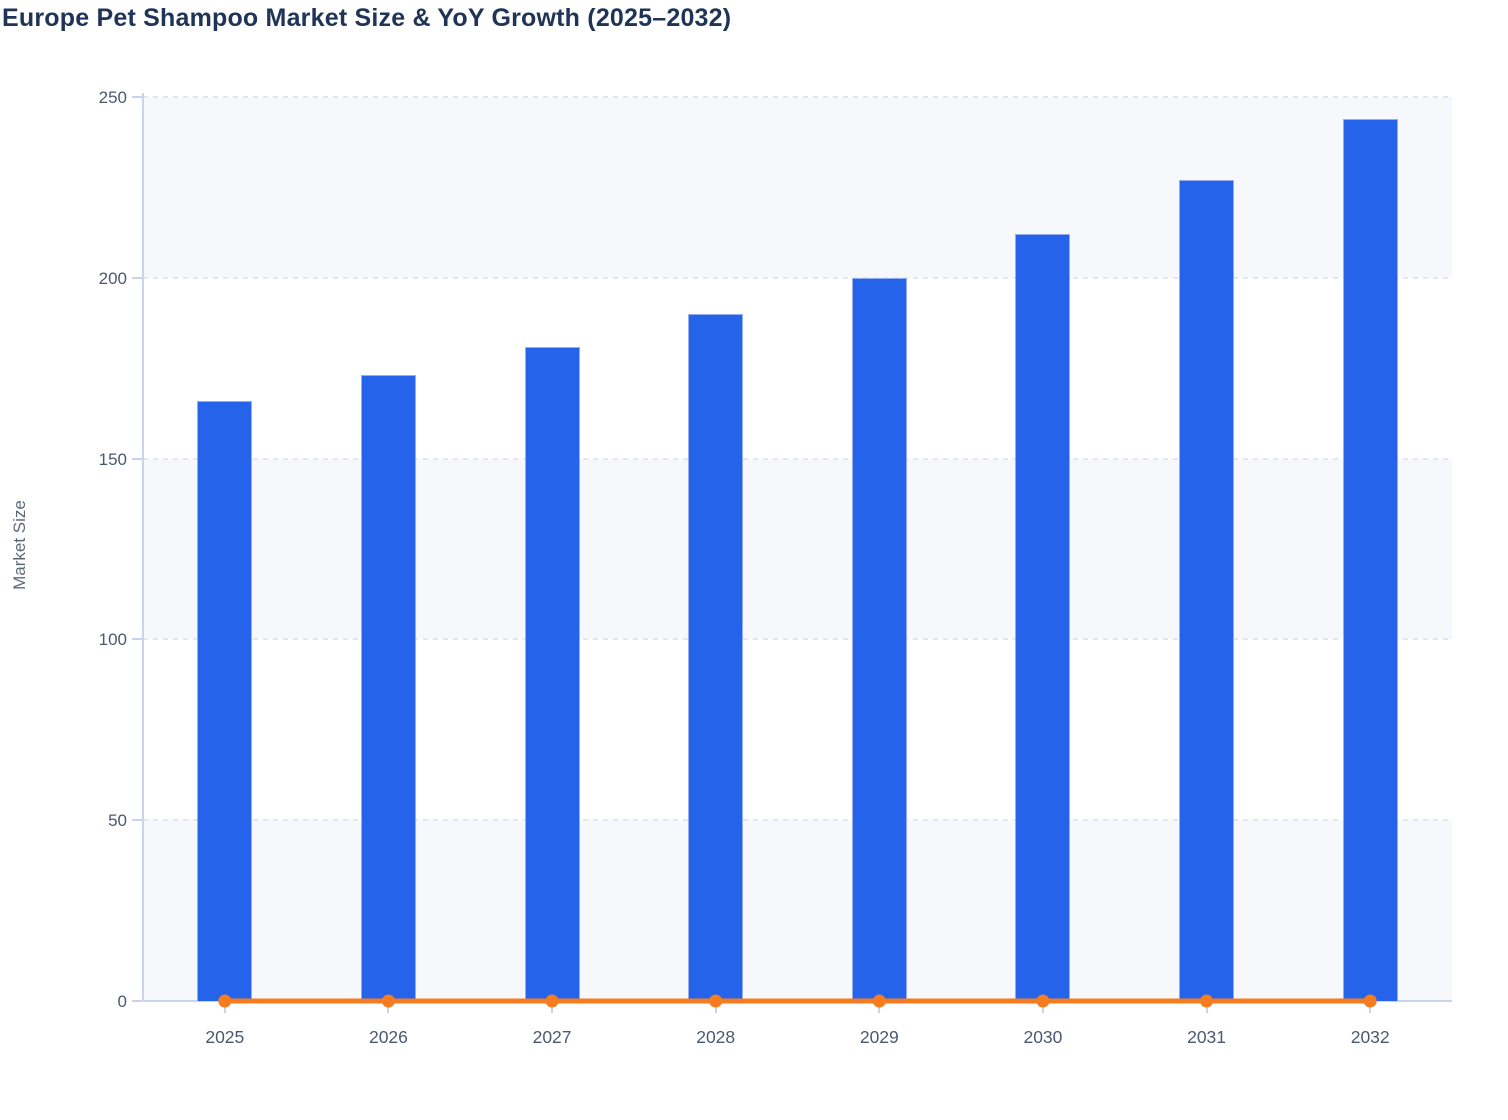 Image resolution: width=1508 pixels, height=1120 pixels. What do you see at coordinates (716, 1001) in the screenshot?
I see `yoy-marker-2028` at bounding box center [716, 1001].